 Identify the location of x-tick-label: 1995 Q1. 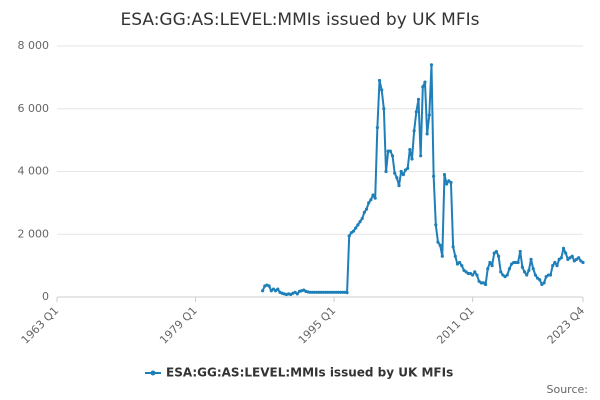
(317, 325).